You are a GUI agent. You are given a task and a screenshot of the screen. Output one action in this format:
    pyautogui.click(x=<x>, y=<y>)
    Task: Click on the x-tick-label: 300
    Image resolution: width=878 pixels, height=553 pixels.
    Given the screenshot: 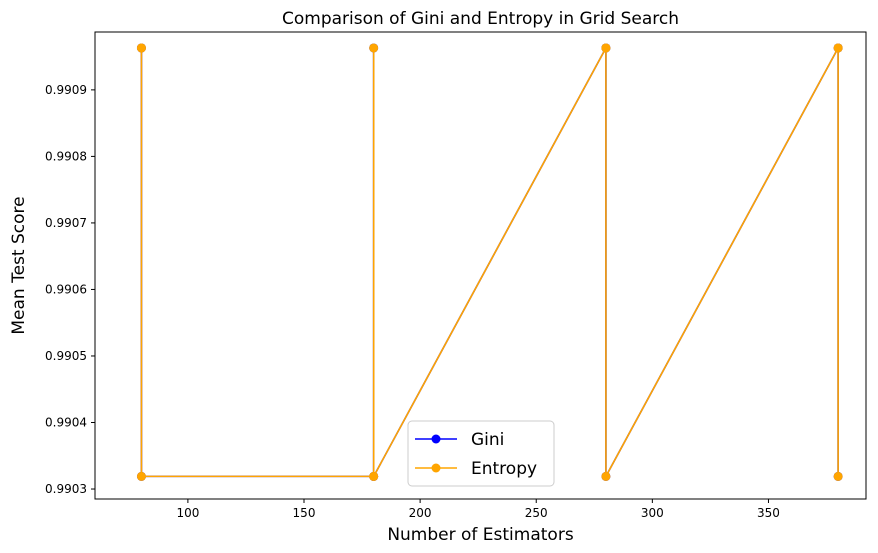 What is the action you would take?
    pyautogui.click(x=652, y=513)
    